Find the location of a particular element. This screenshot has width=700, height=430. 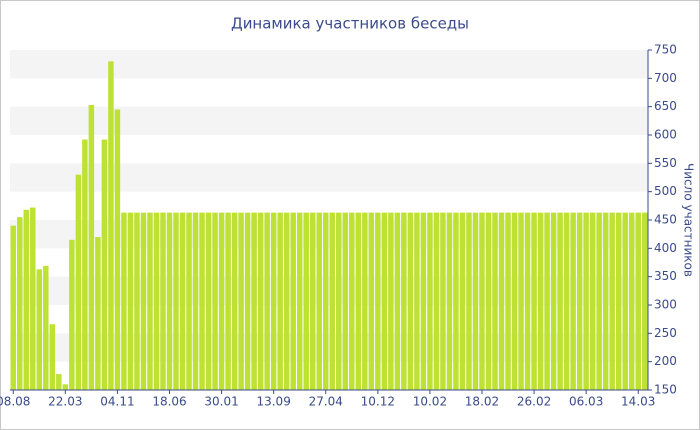

y-tick-label: 650 is located at coordinates (665, 106).